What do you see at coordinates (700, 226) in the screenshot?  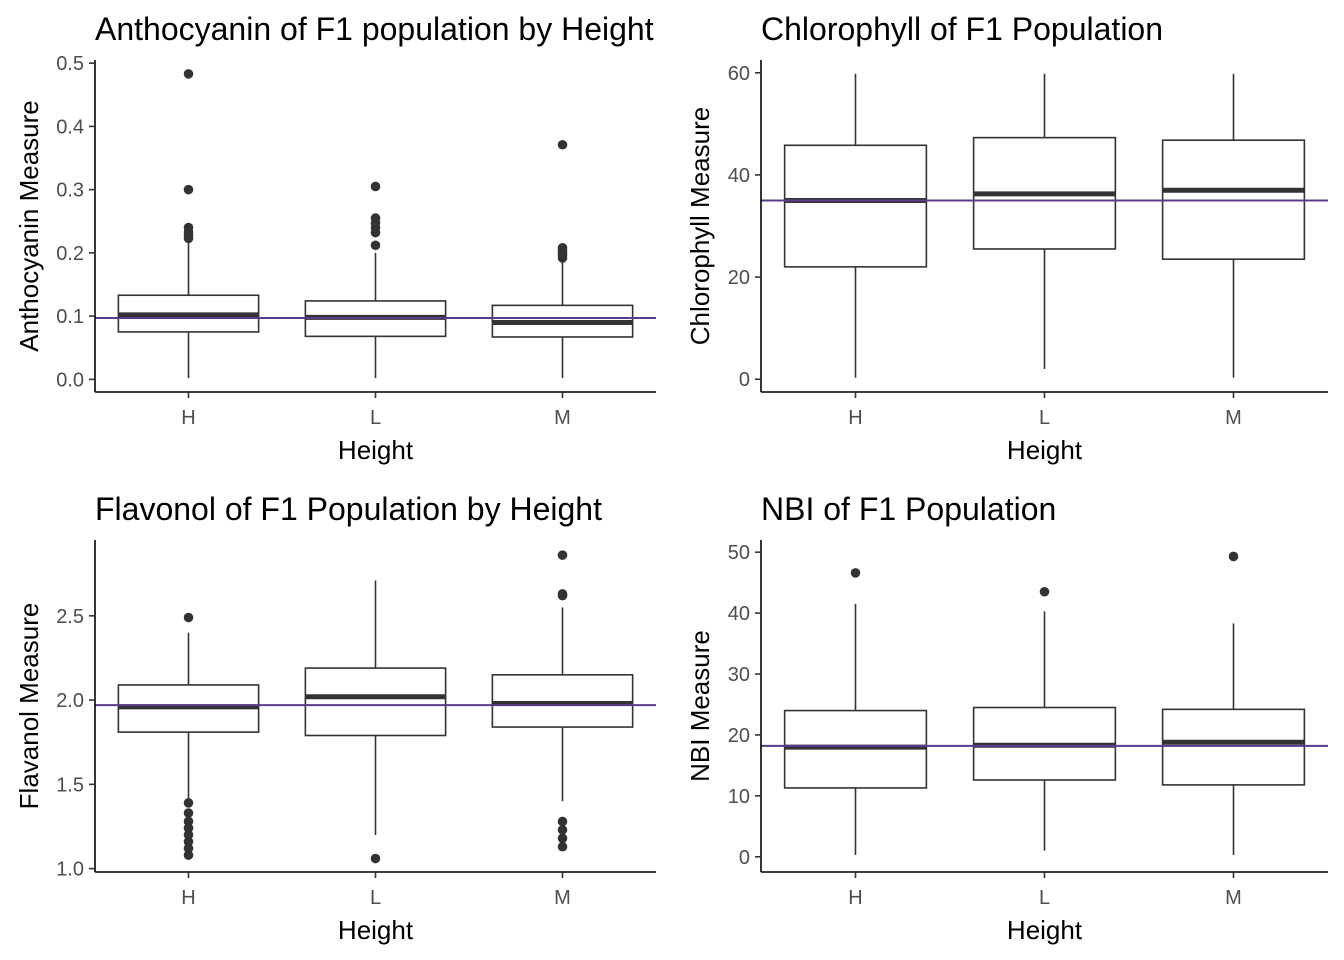 I see `y-axis-title: Chlorophyll Measure` at bounding box center [700, 226].